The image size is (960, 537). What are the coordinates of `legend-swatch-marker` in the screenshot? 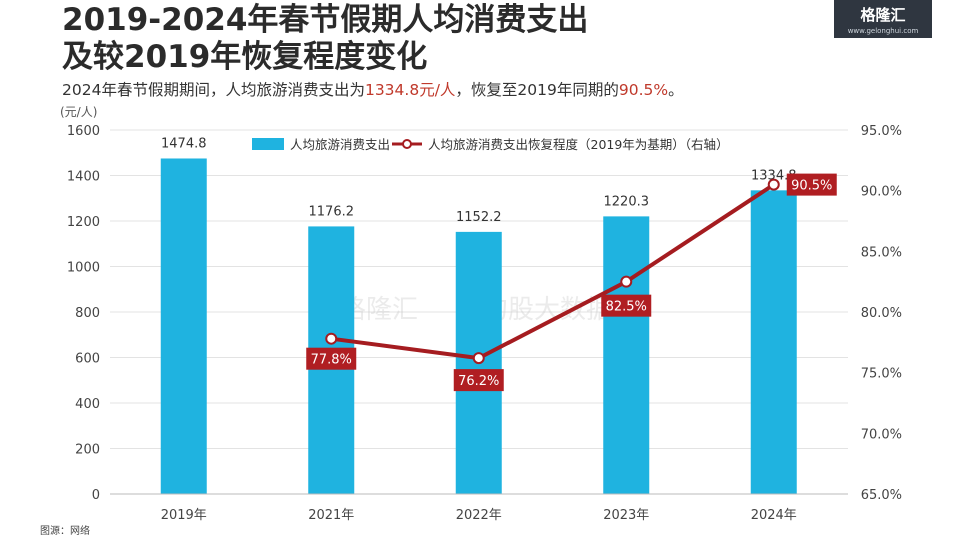 It's located at (407, 144).